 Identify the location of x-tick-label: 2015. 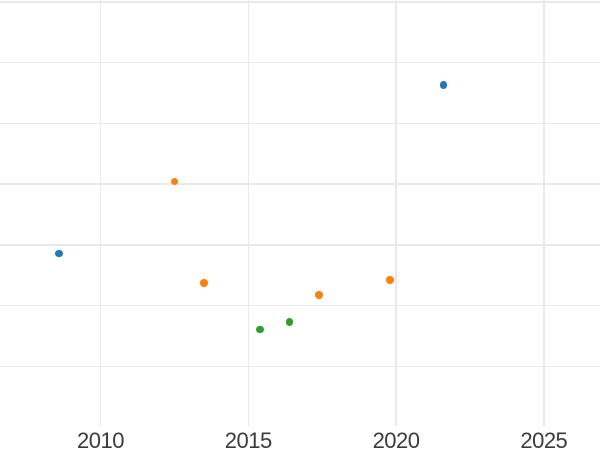
(248, 439).